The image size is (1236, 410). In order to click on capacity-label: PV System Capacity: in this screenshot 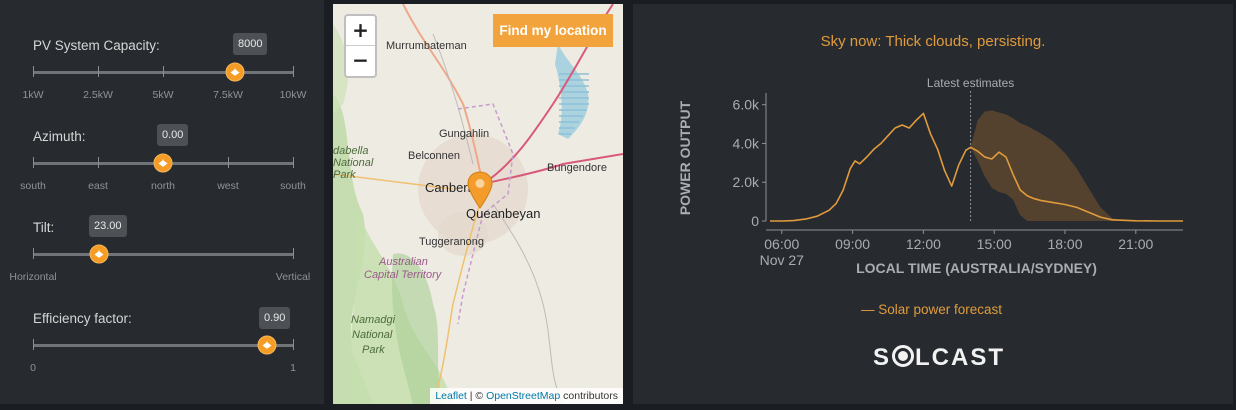, I will do `click(96, 45)`.